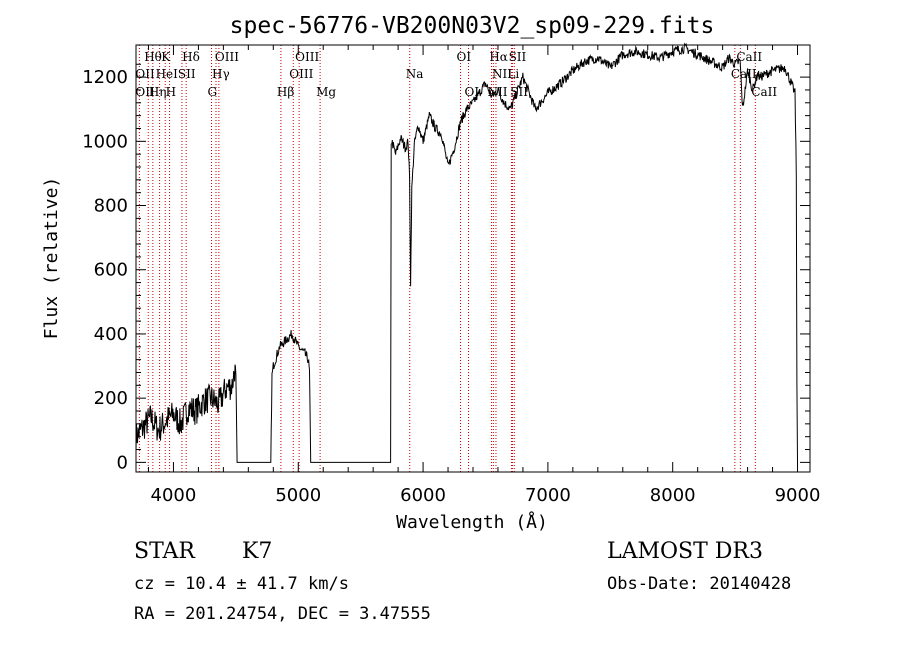  I want to click on observation-date: Obs-Date: 20140428, so click(699, 584).